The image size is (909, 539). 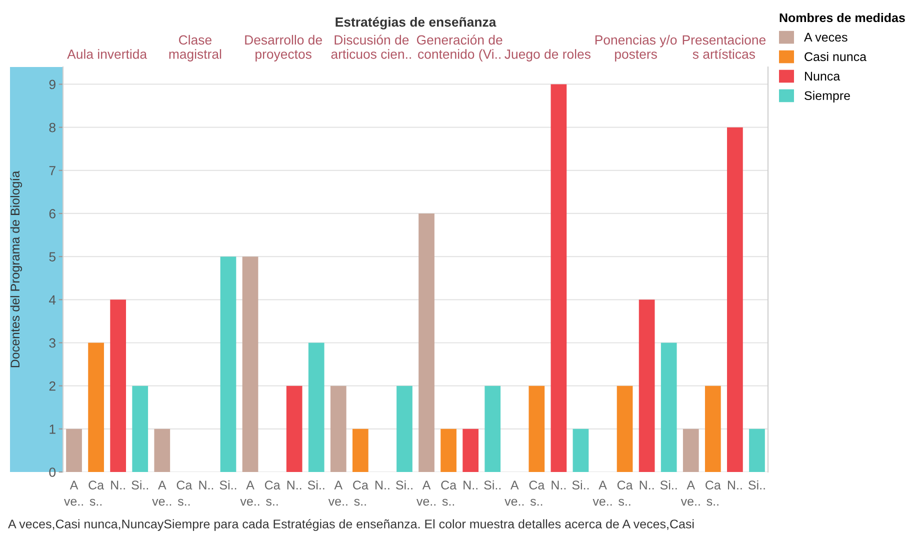 I want to click on y-tick-label: 4, so click(x=52, y=299).